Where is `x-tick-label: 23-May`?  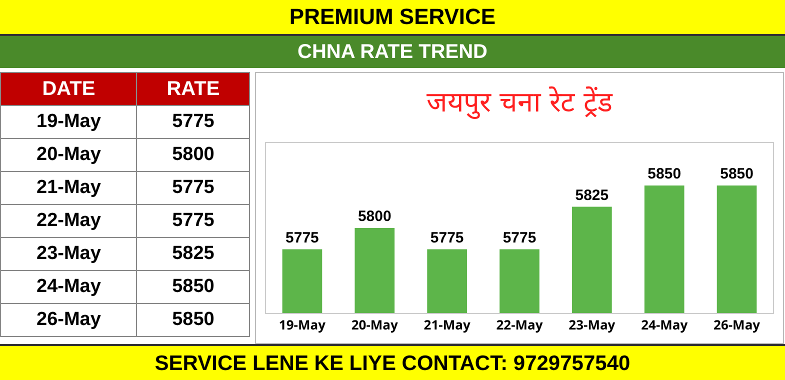
x-tick-label: 23-May is located at coordinates (592, 325).